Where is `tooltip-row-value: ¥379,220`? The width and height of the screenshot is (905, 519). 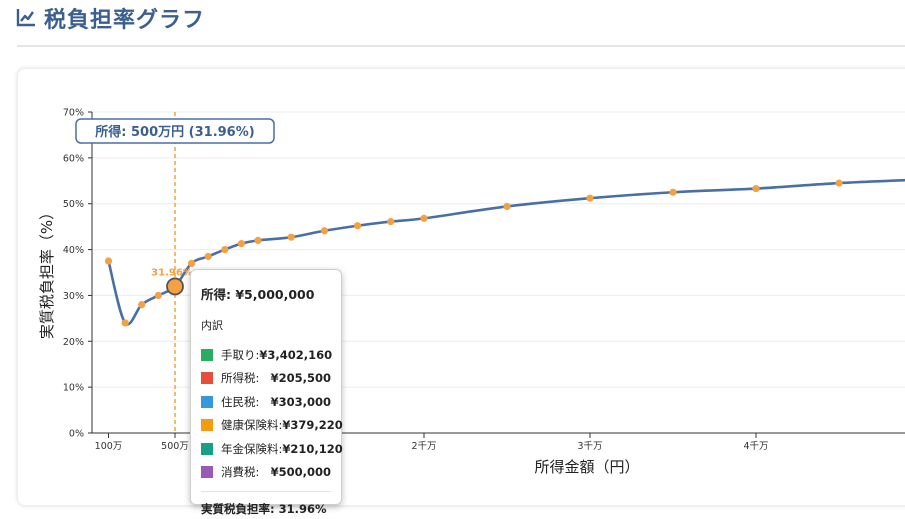
tooltip-row-value: ¥379,220 is located at coordinates (312, 425).